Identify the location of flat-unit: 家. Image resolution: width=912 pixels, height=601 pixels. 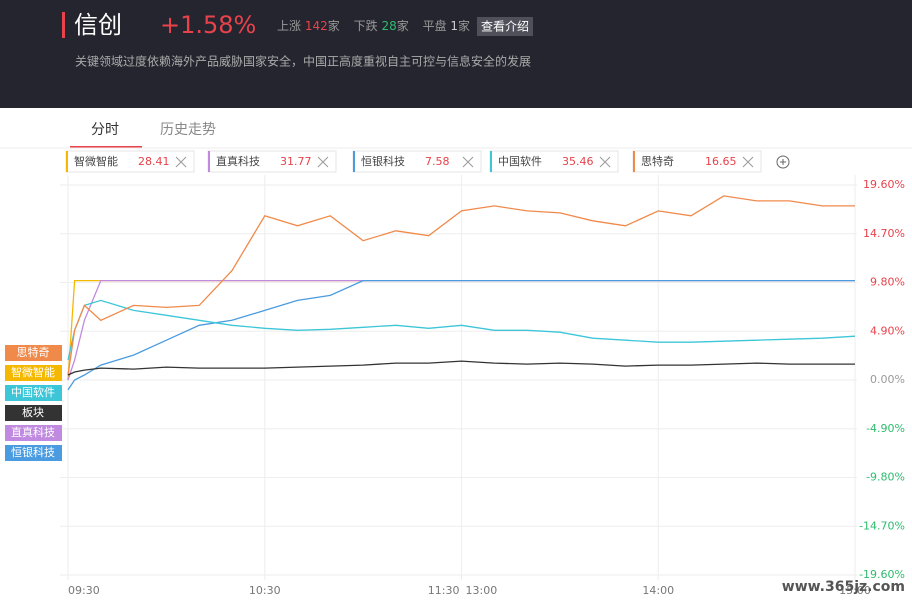
(464, 25).